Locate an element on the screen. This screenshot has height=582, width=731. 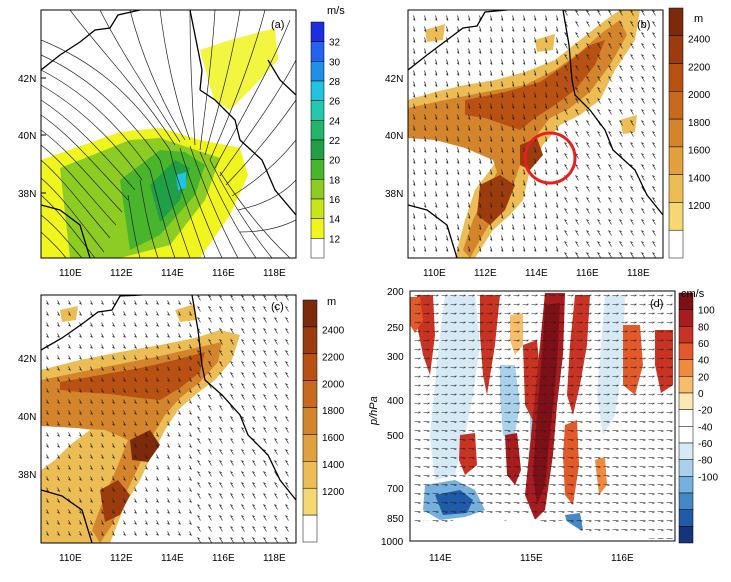
colorbar-label: 80 is located at coordinates (704, 327).